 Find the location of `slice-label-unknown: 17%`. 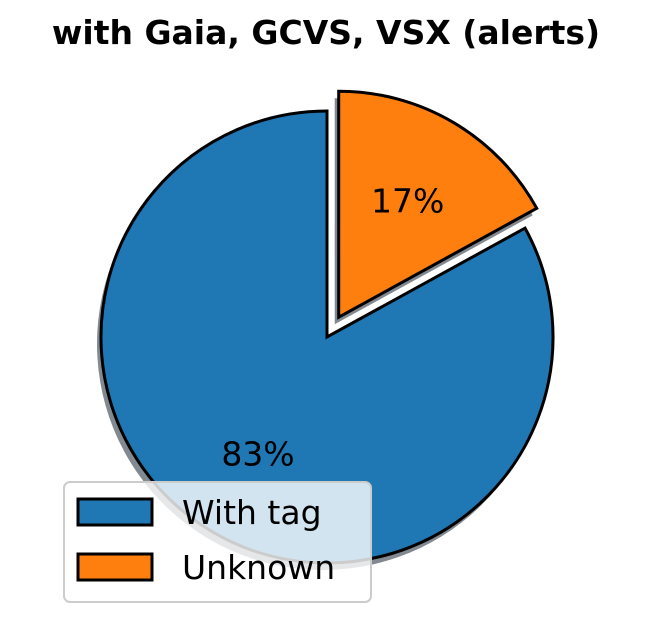

slice-label-unknown: 17% is located at coordinates (407, 201).